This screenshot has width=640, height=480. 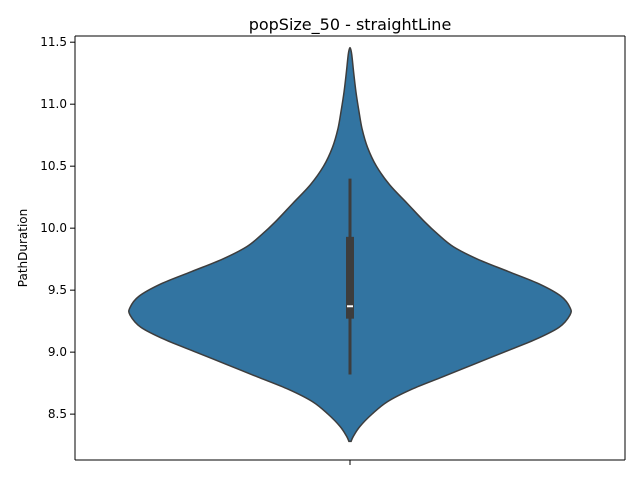 What do you see at coordinates (53, 104) in the screenshot?
I see `y-tick-label: 11.0` at bounding box center [53, 104].